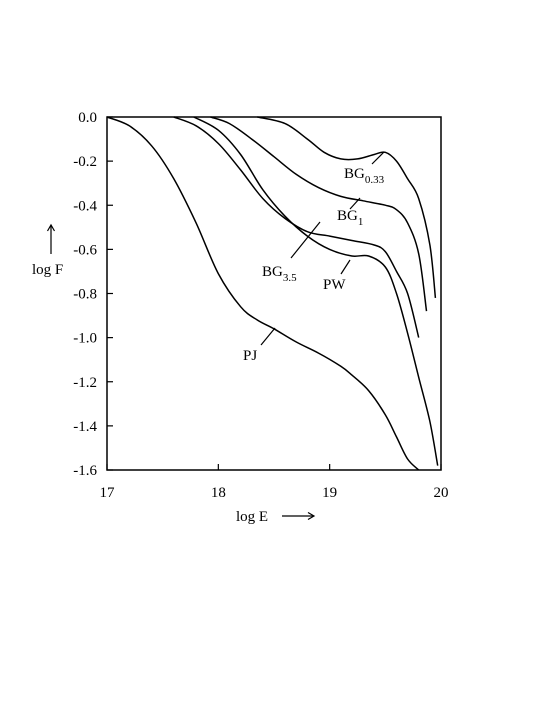  I want to click on y-tick-label: 0.0, so click(87, 118).